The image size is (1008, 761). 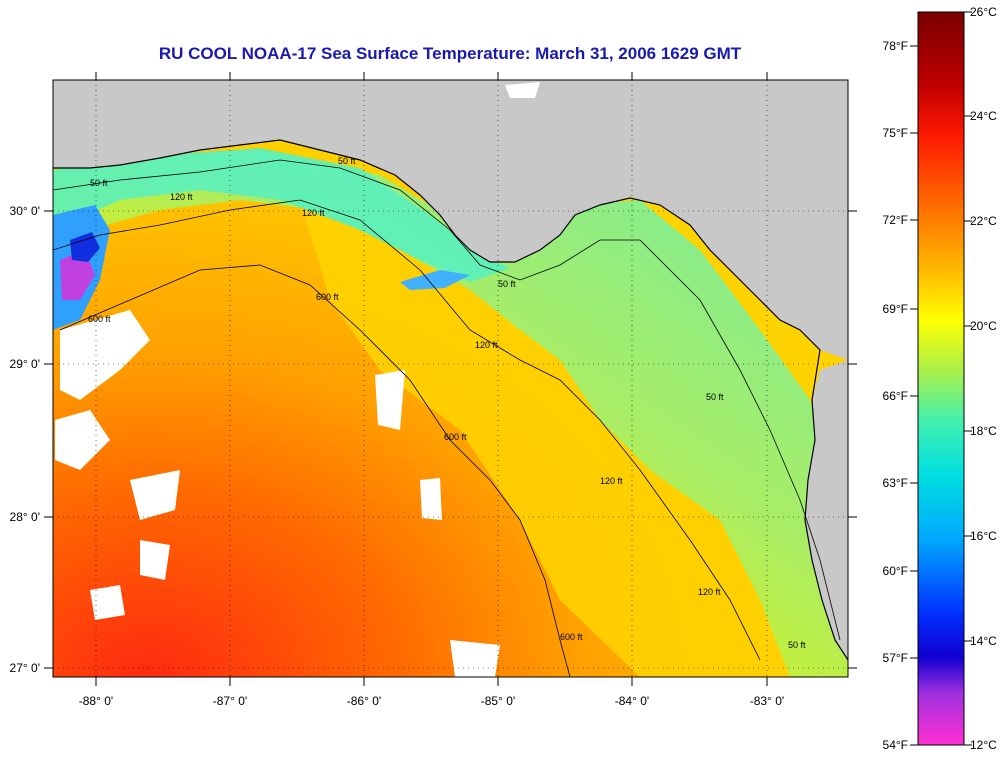 What do you see at coordinates (96, 701) in the screenshot?
I see `lon-label: -88° 0'` at bounding box center [96, 701].